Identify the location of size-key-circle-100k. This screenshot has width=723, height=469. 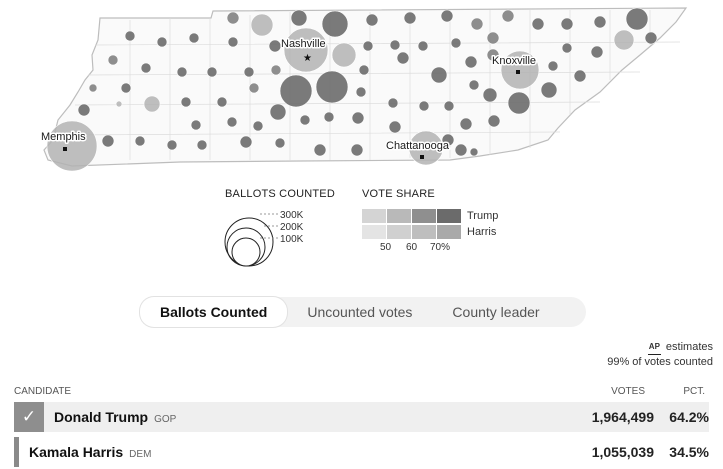
(246, 252).